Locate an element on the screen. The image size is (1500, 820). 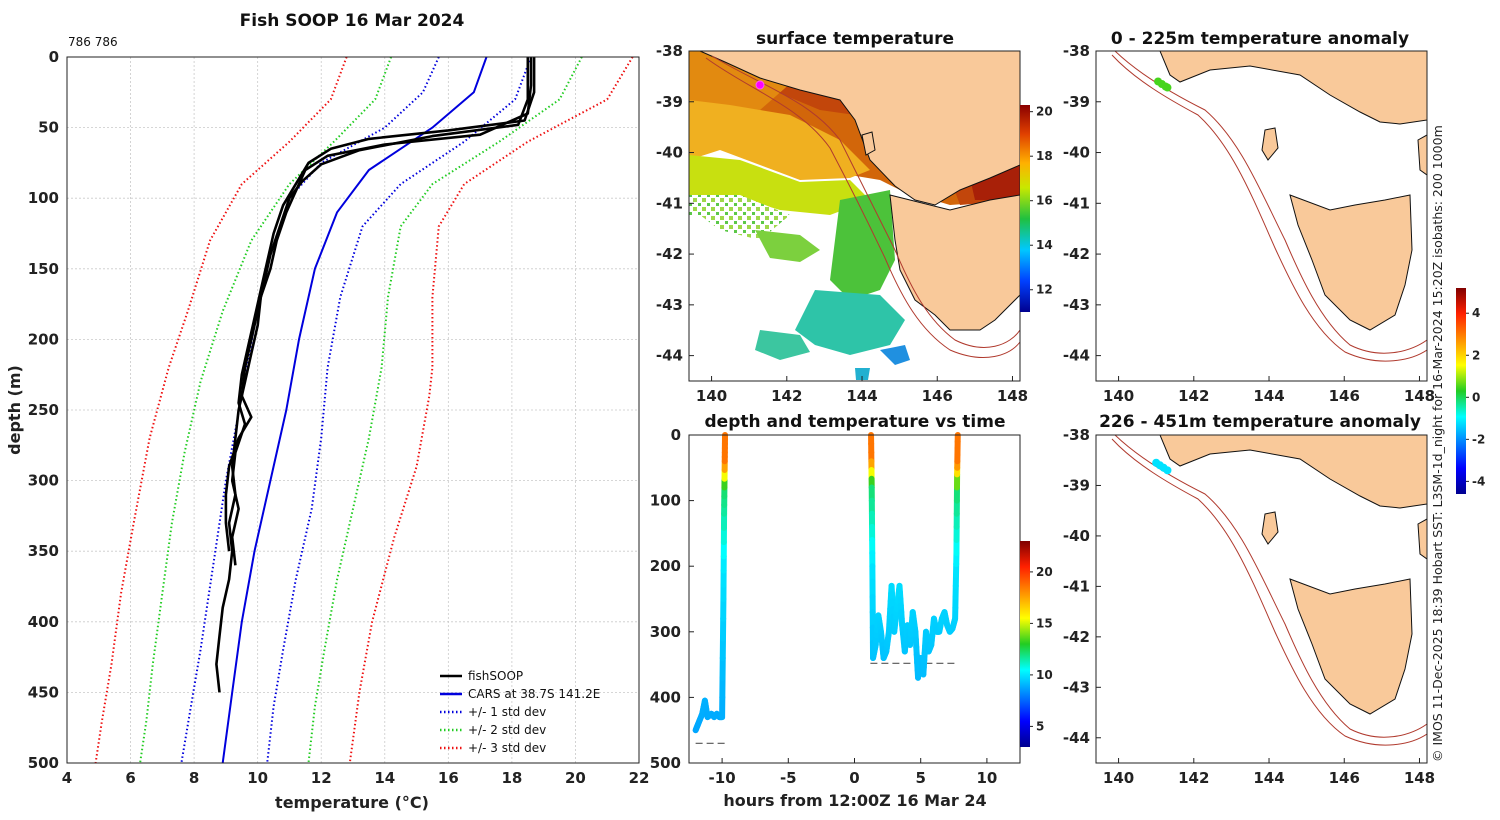
profile-title: Fish SOOP 16 Mar 2024 is located at coordinates (352, 21).